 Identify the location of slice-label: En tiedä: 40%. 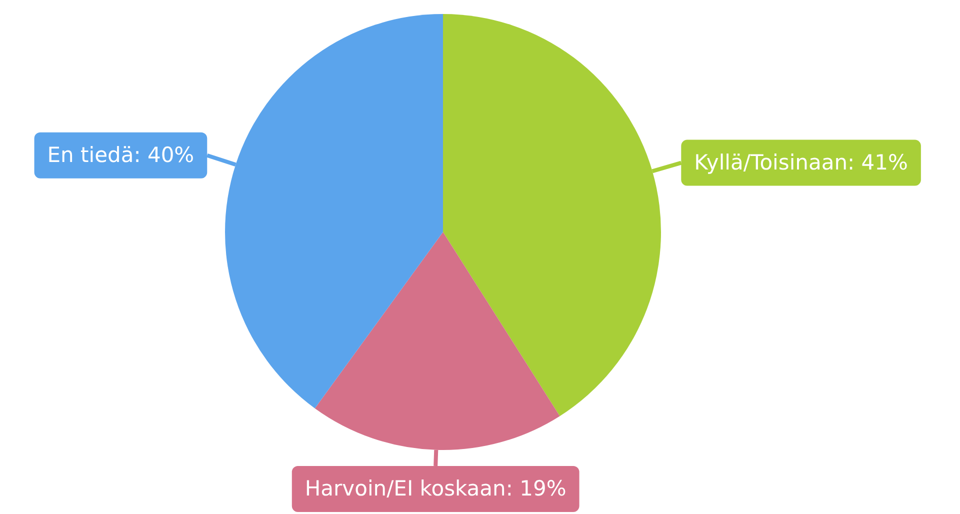
(120, 154).